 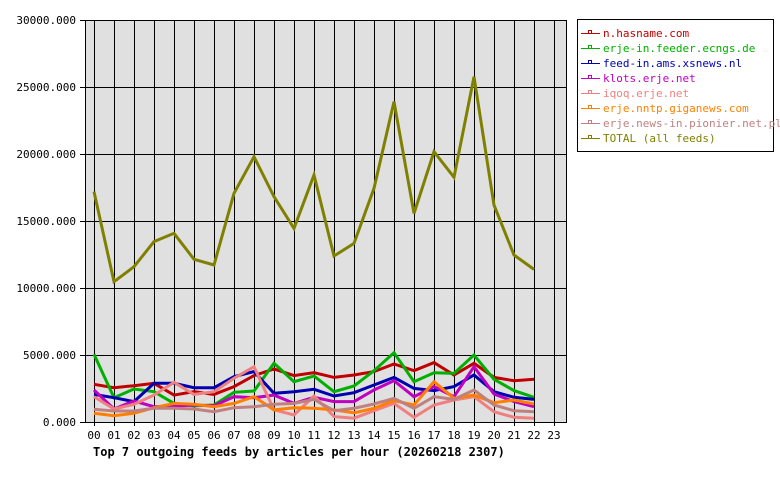 I want to click on y-tick-label: 25000.000, so click(x=46, y=87).